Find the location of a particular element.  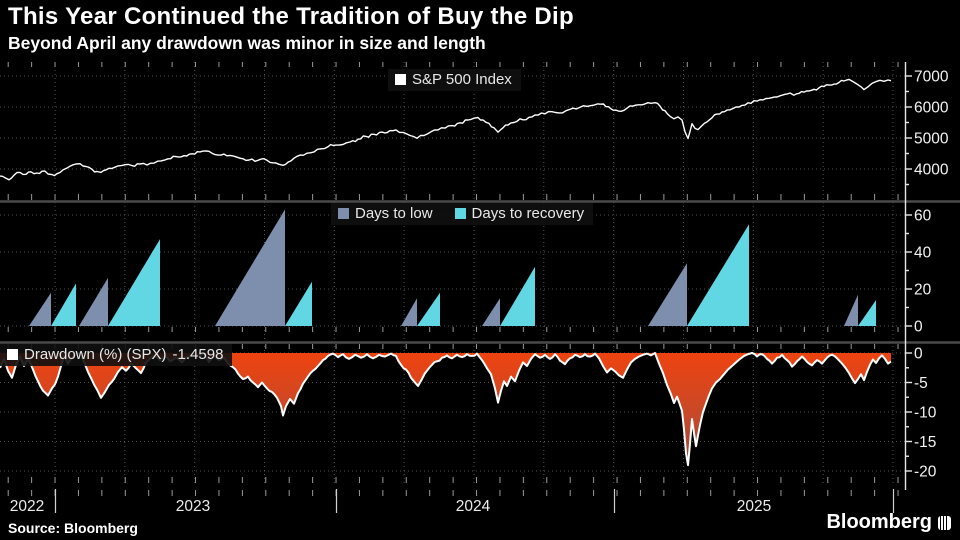

sp500-legend-label: S&P 500 Index is located at coordinates (462, 79).